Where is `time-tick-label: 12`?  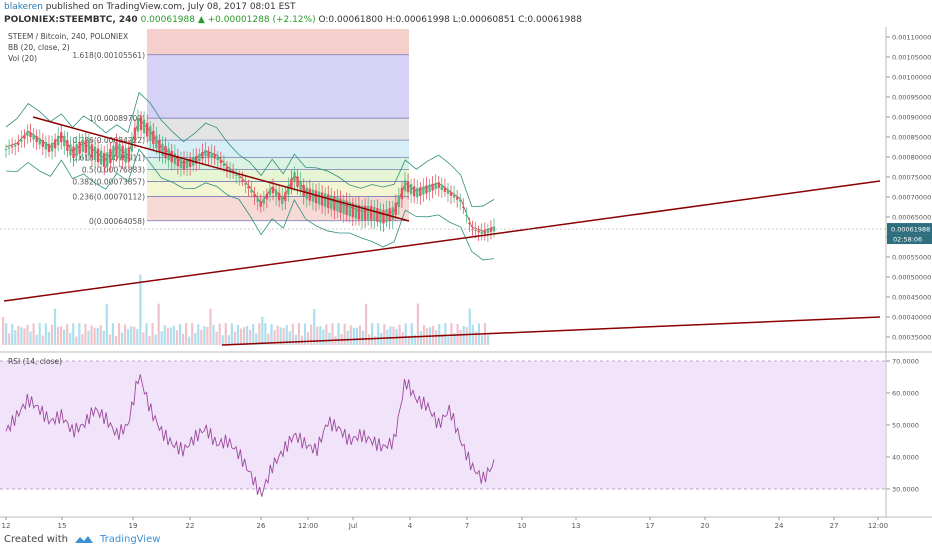
time-tick-label: 12 is located at coordinates (6, 526).